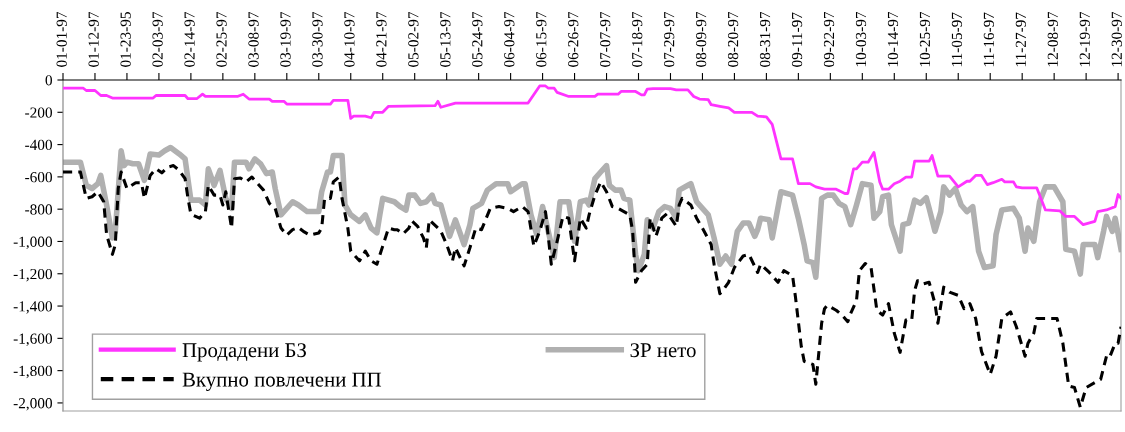 The height and width of the screenshot is (432, 1125). What do you see at coordinates (32, 275) in the screenshot?
I see `y-tick-label: -1,200` at bounding box center [32, 275].